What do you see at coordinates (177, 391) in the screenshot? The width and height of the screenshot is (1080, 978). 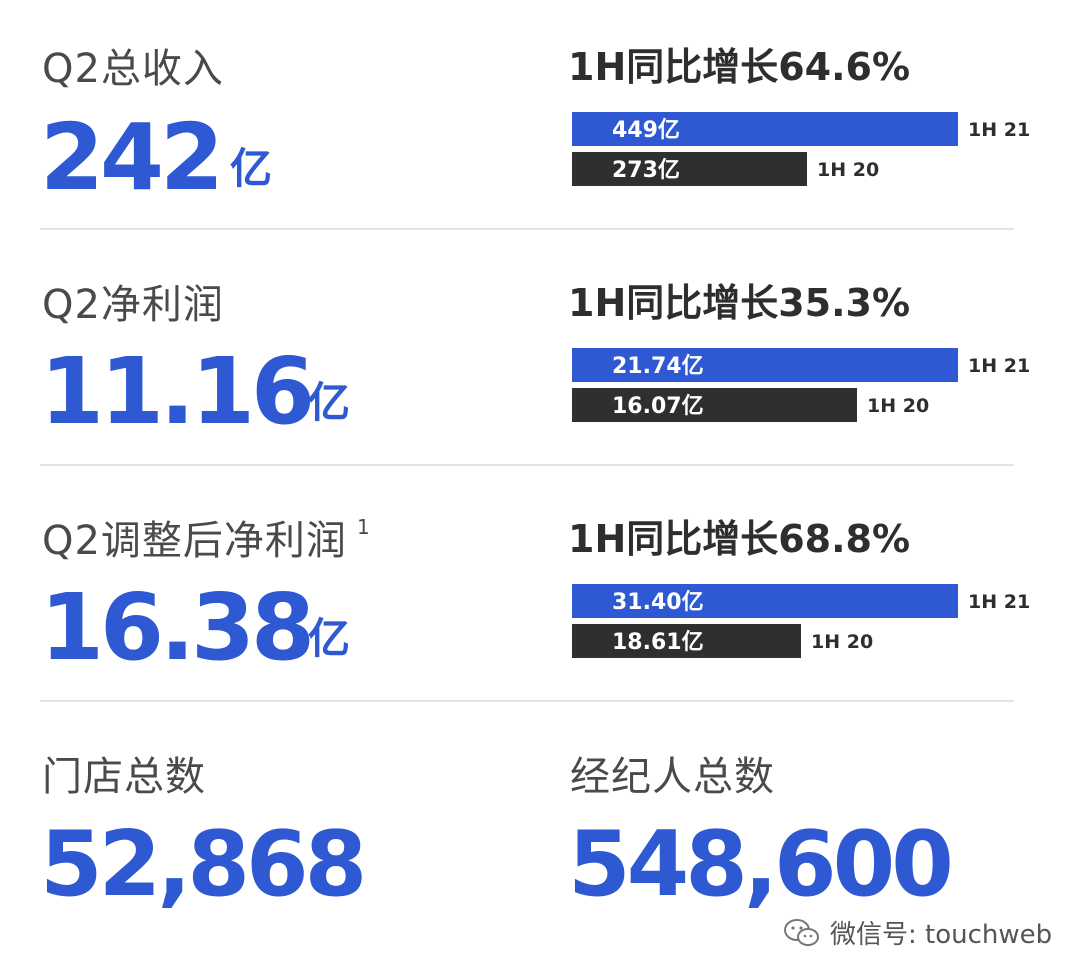 I see `net-profit-value: 11.16` at bounding box center [177, 391].